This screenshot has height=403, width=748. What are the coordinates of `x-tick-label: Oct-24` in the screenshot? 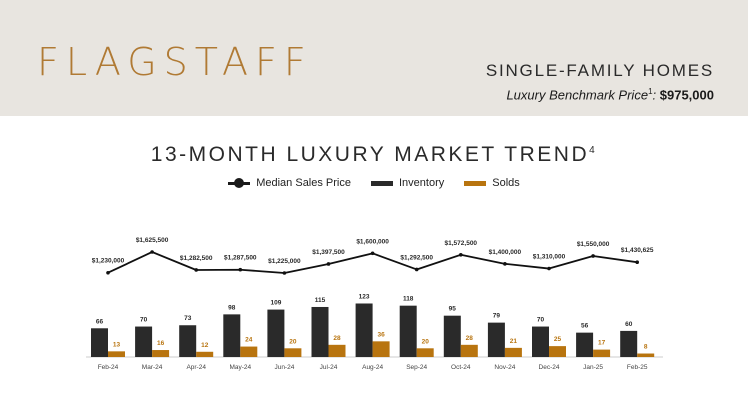 It's located at (461, 367).